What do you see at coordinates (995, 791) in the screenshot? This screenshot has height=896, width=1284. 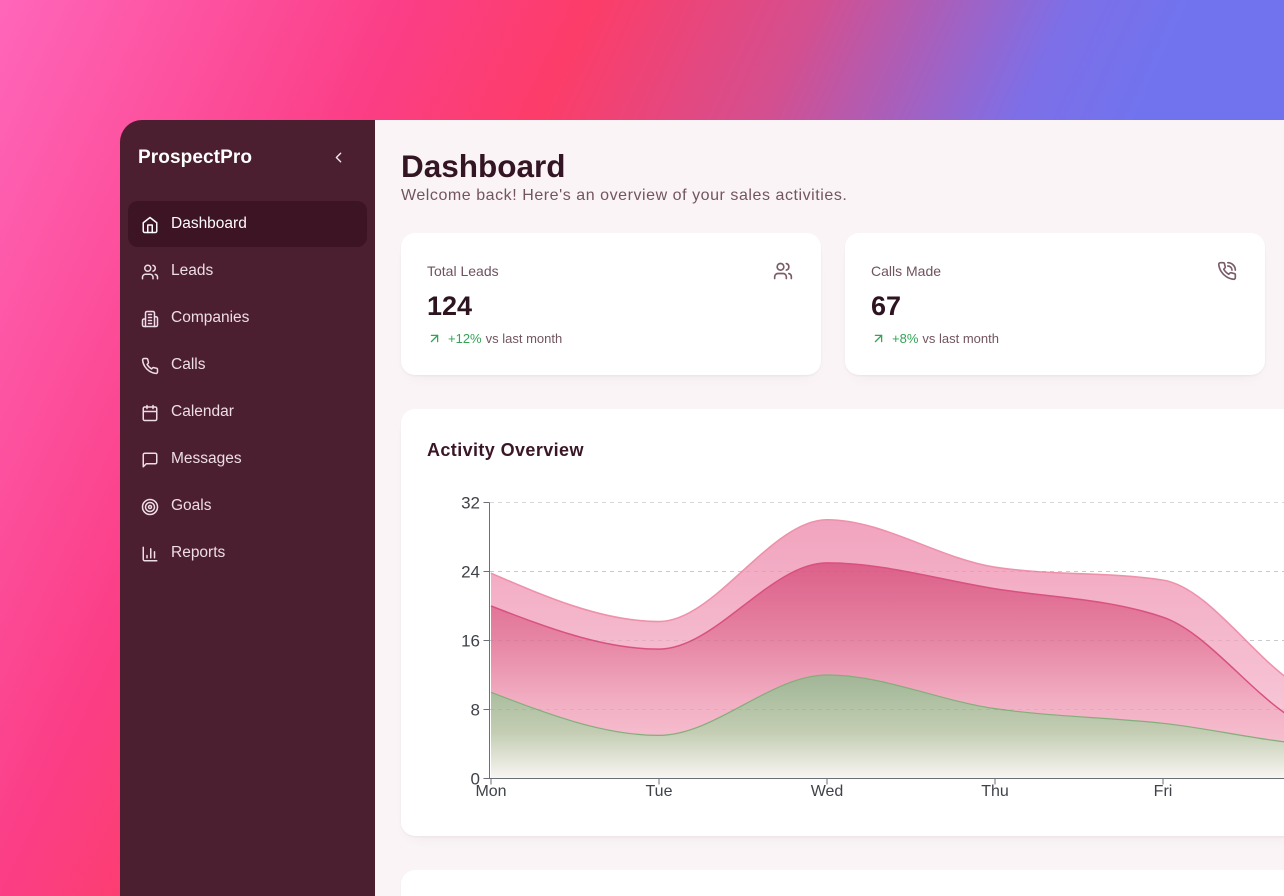 I see `svg-text: Thu` at bounding box center [995, 791].